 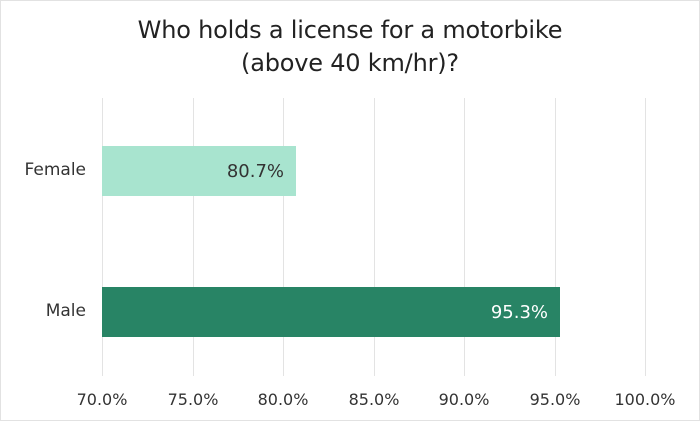 What do you see at coordinates (102, 399) in the screenshot?
I see `x-tick-label: 70.0%` at bounding box center [102, 399].